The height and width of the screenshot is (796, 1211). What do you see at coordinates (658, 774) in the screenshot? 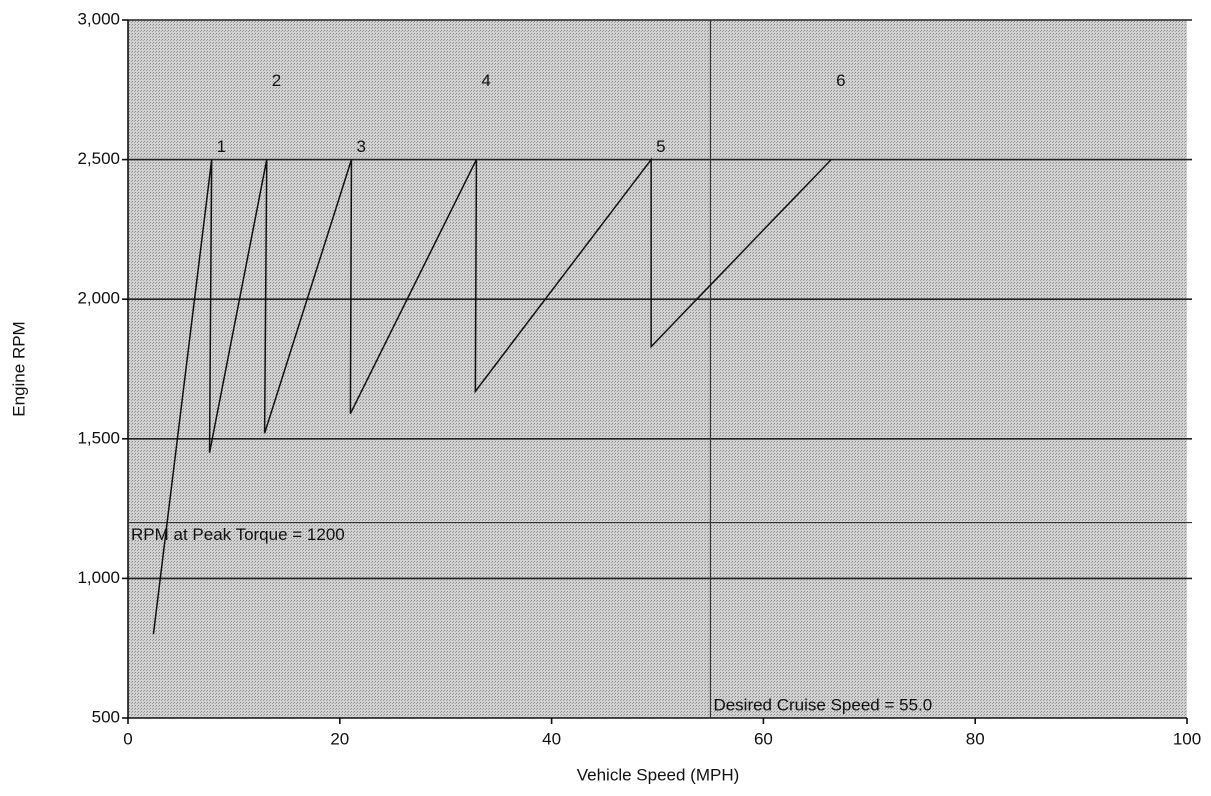
I see `x-axis-title: Vehicle Speed (MPH)` at bounding box center [658, 774].